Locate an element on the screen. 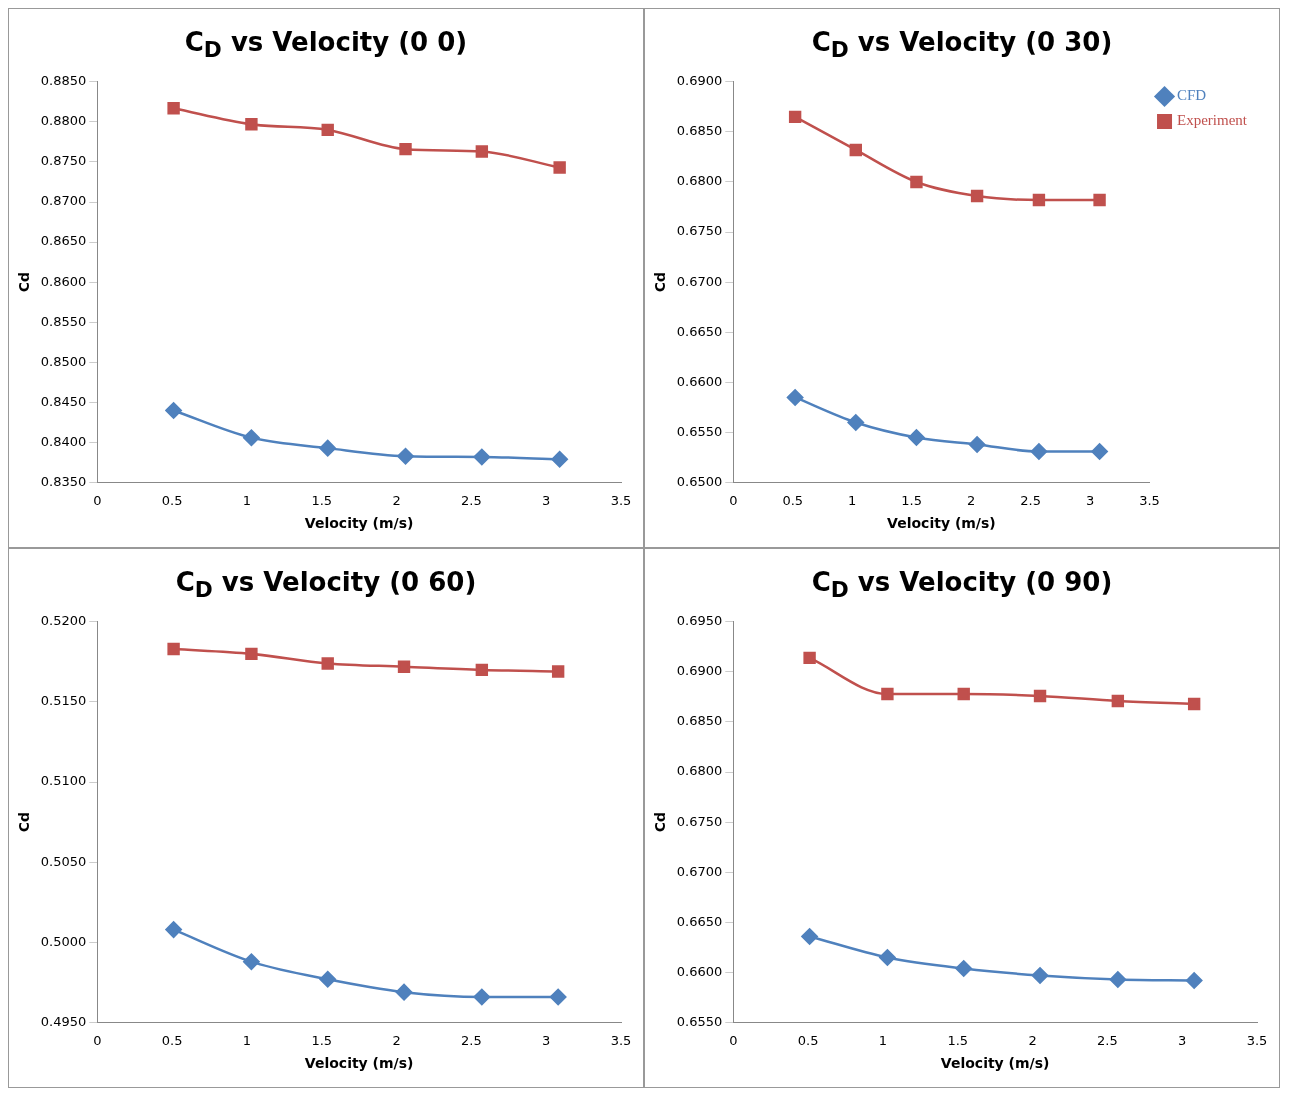 The image size is (1290, 1095). y-tick-label: 0.8350 is located at coordinates (63, 481).